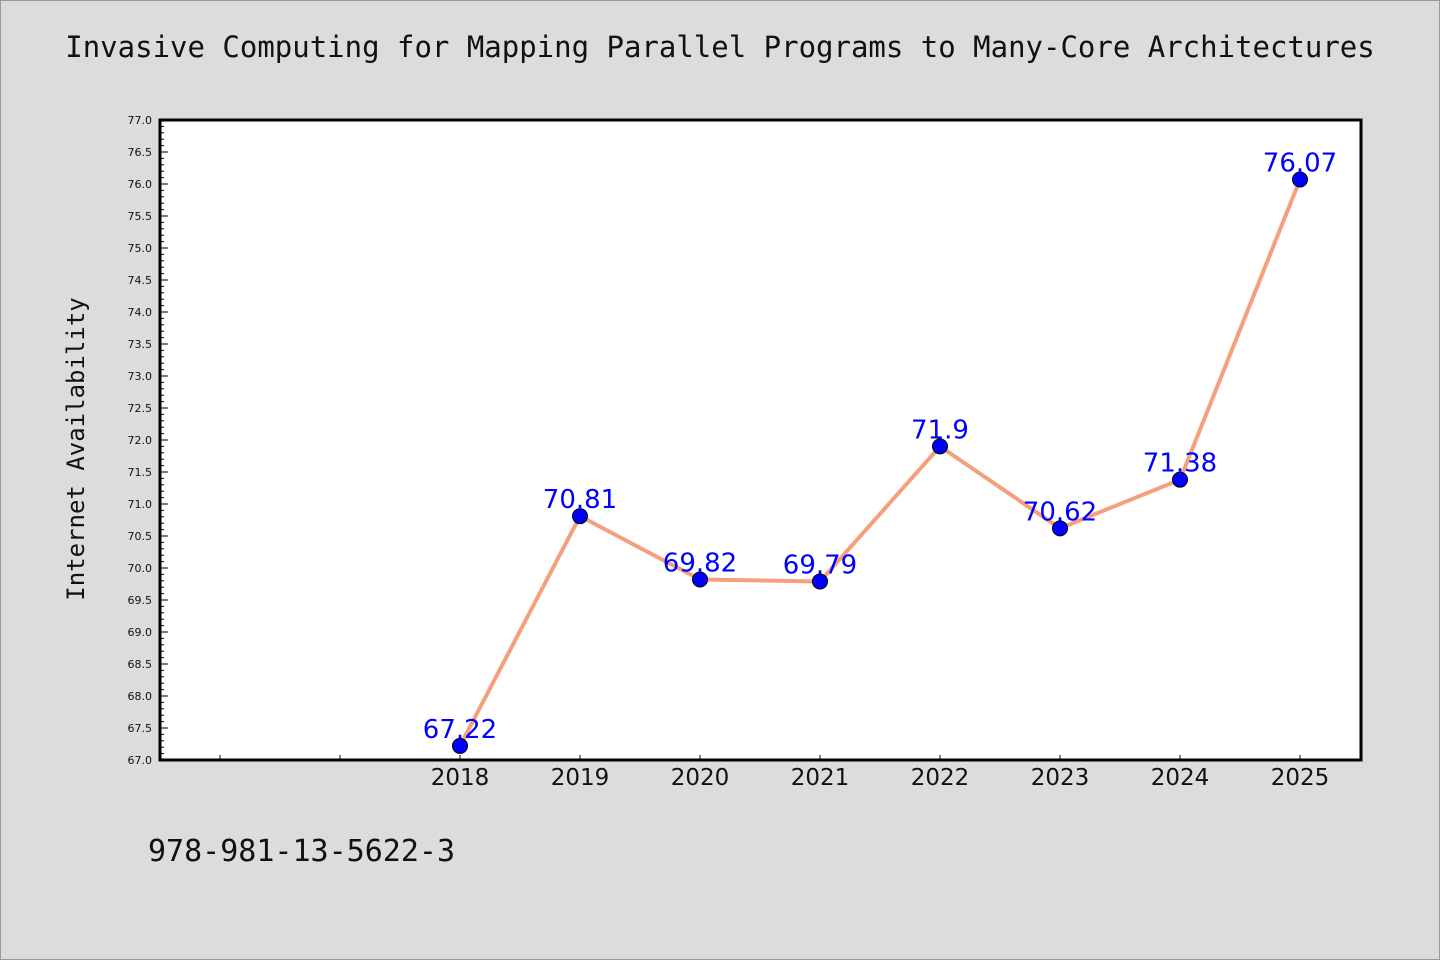 The image size is (1440, 960). What do you see at coordinates (1180, 464) in the screenshot?
I see `data-label: 71.38` at bounding box center [1180, 464].